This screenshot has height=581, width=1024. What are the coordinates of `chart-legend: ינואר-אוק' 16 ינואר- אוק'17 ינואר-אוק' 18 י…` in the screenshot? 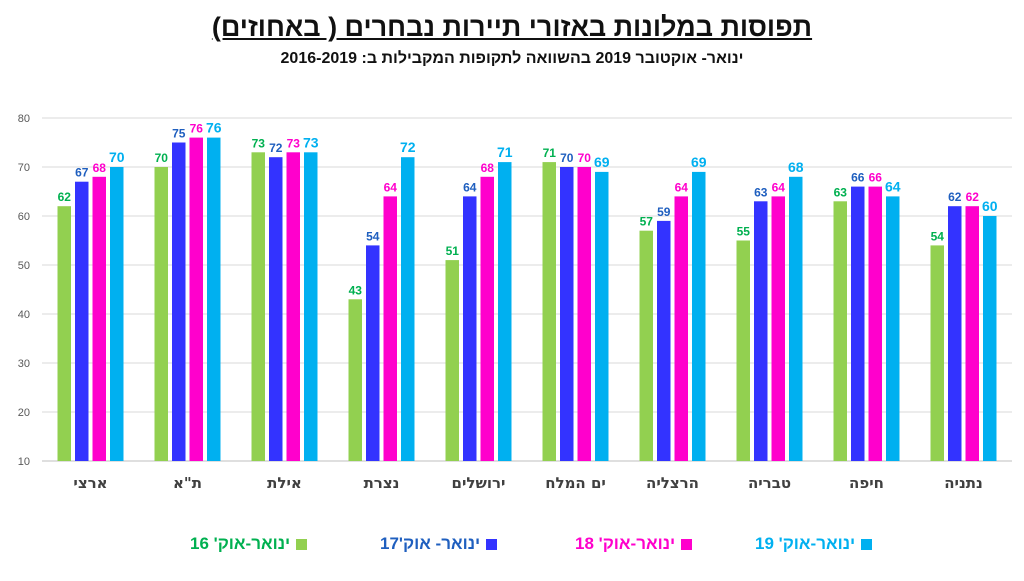 It's located at (512, 546).